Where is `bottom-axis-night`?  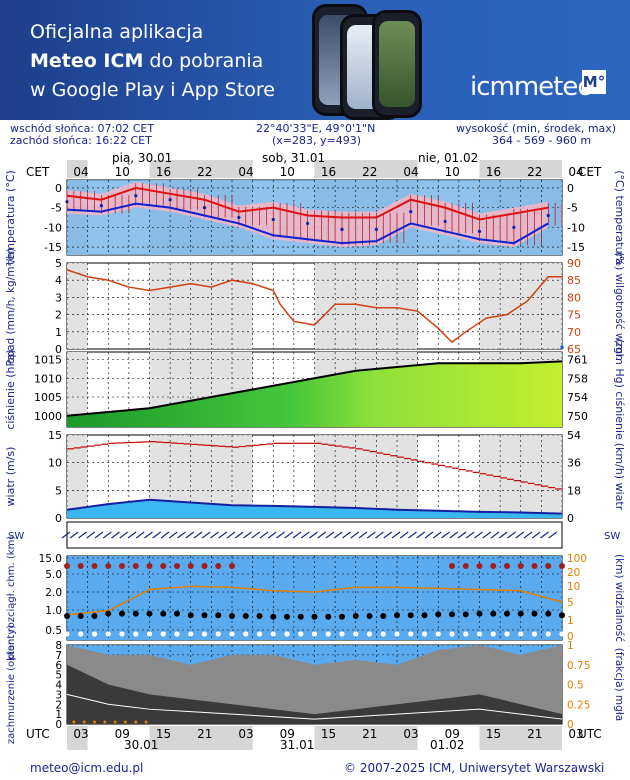 bottom-axis-night is located at coordinates (366, 738).